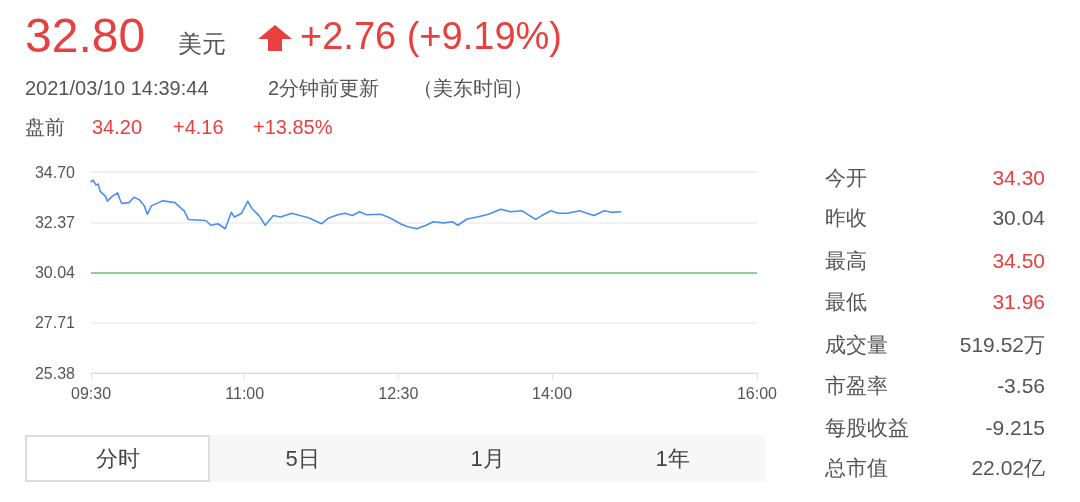  I want to click on text: -9.215, so click(1015, 427).